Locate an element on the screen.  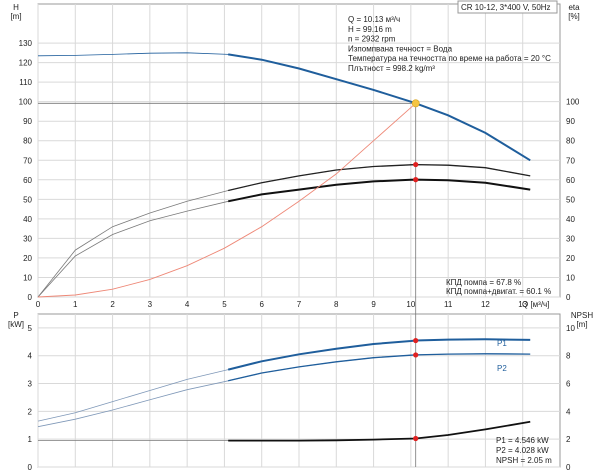
tick-label-h: 50 is located at coordinates (27, 199).